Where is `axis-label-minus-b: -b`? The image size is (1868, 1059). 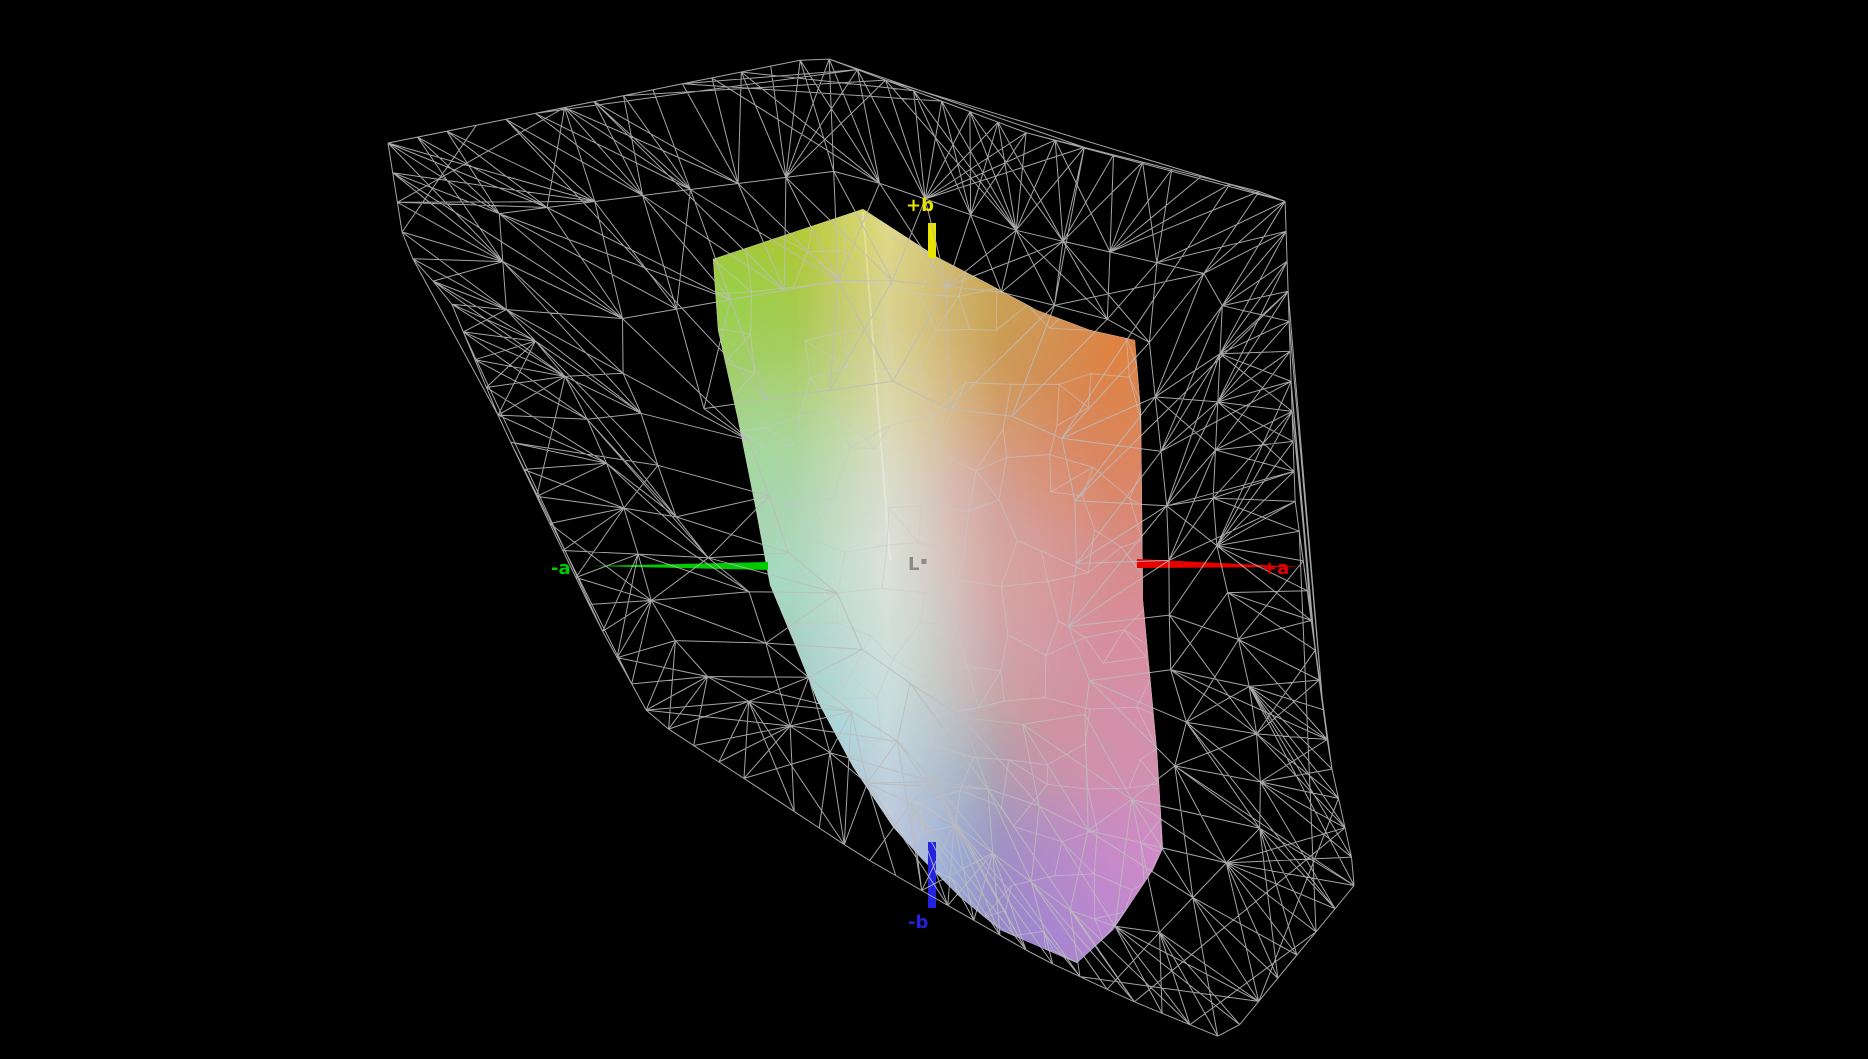
axis-label-minus-b: -b is located at coordinates (918, 922).